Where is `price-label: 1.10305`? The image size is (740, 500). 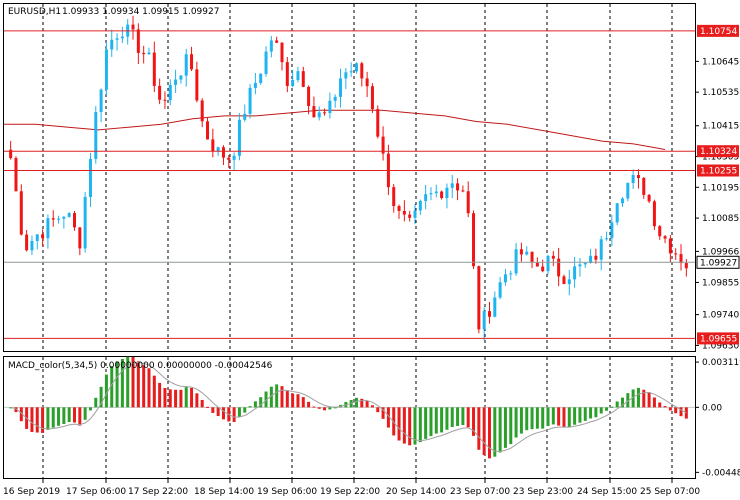
price-label: 1.10305 is located at coordinates (720, 158).